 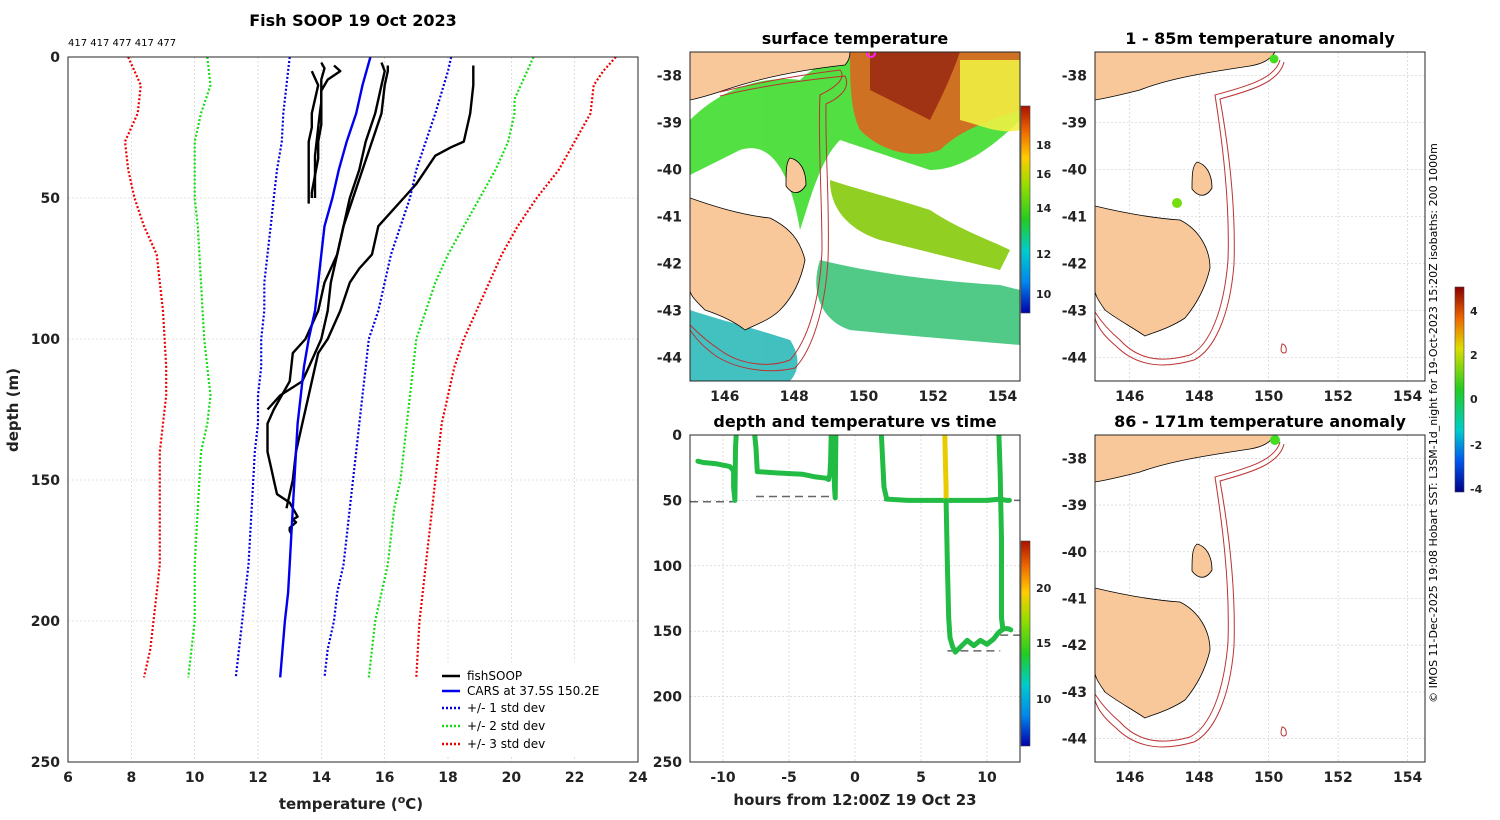 What do you see at coordinates (1407, 778) in the screenshot?
I see `anomaly-deep-x-tick-label: 154` at bounding box center [1407, 778].